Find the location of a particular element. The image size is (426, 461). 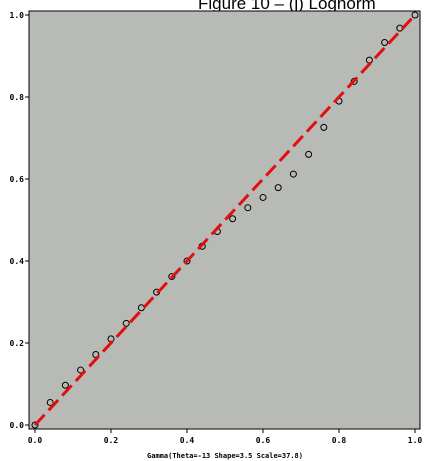

x-tick-label: 0.6 is located at coordinates (263, 440).